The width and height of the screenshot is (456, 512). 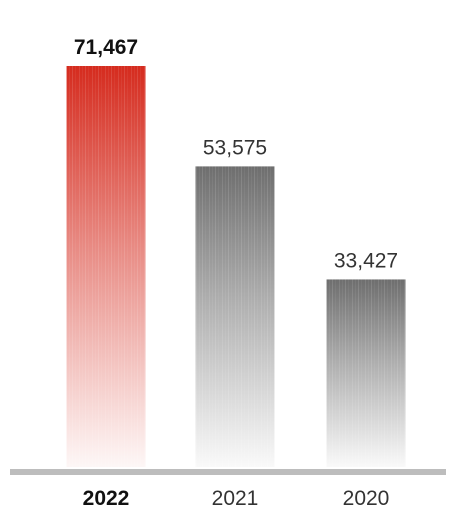 What do you see at coordinates (106, 498) in the screenshot?
I see `x-tick-label-2022: 2022` at bounding box center [106, 498].